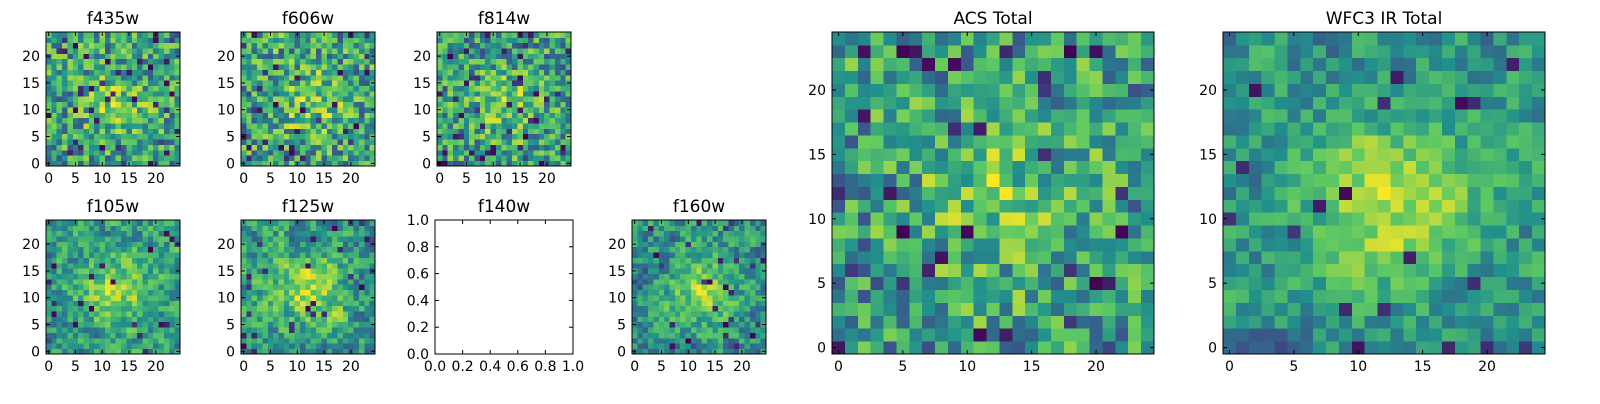 The width and height of the screenshot is (1600, 404). Describe the element at coordinates (617, 245) in the screenshot. I see `y-tick-label: 20` at that location.